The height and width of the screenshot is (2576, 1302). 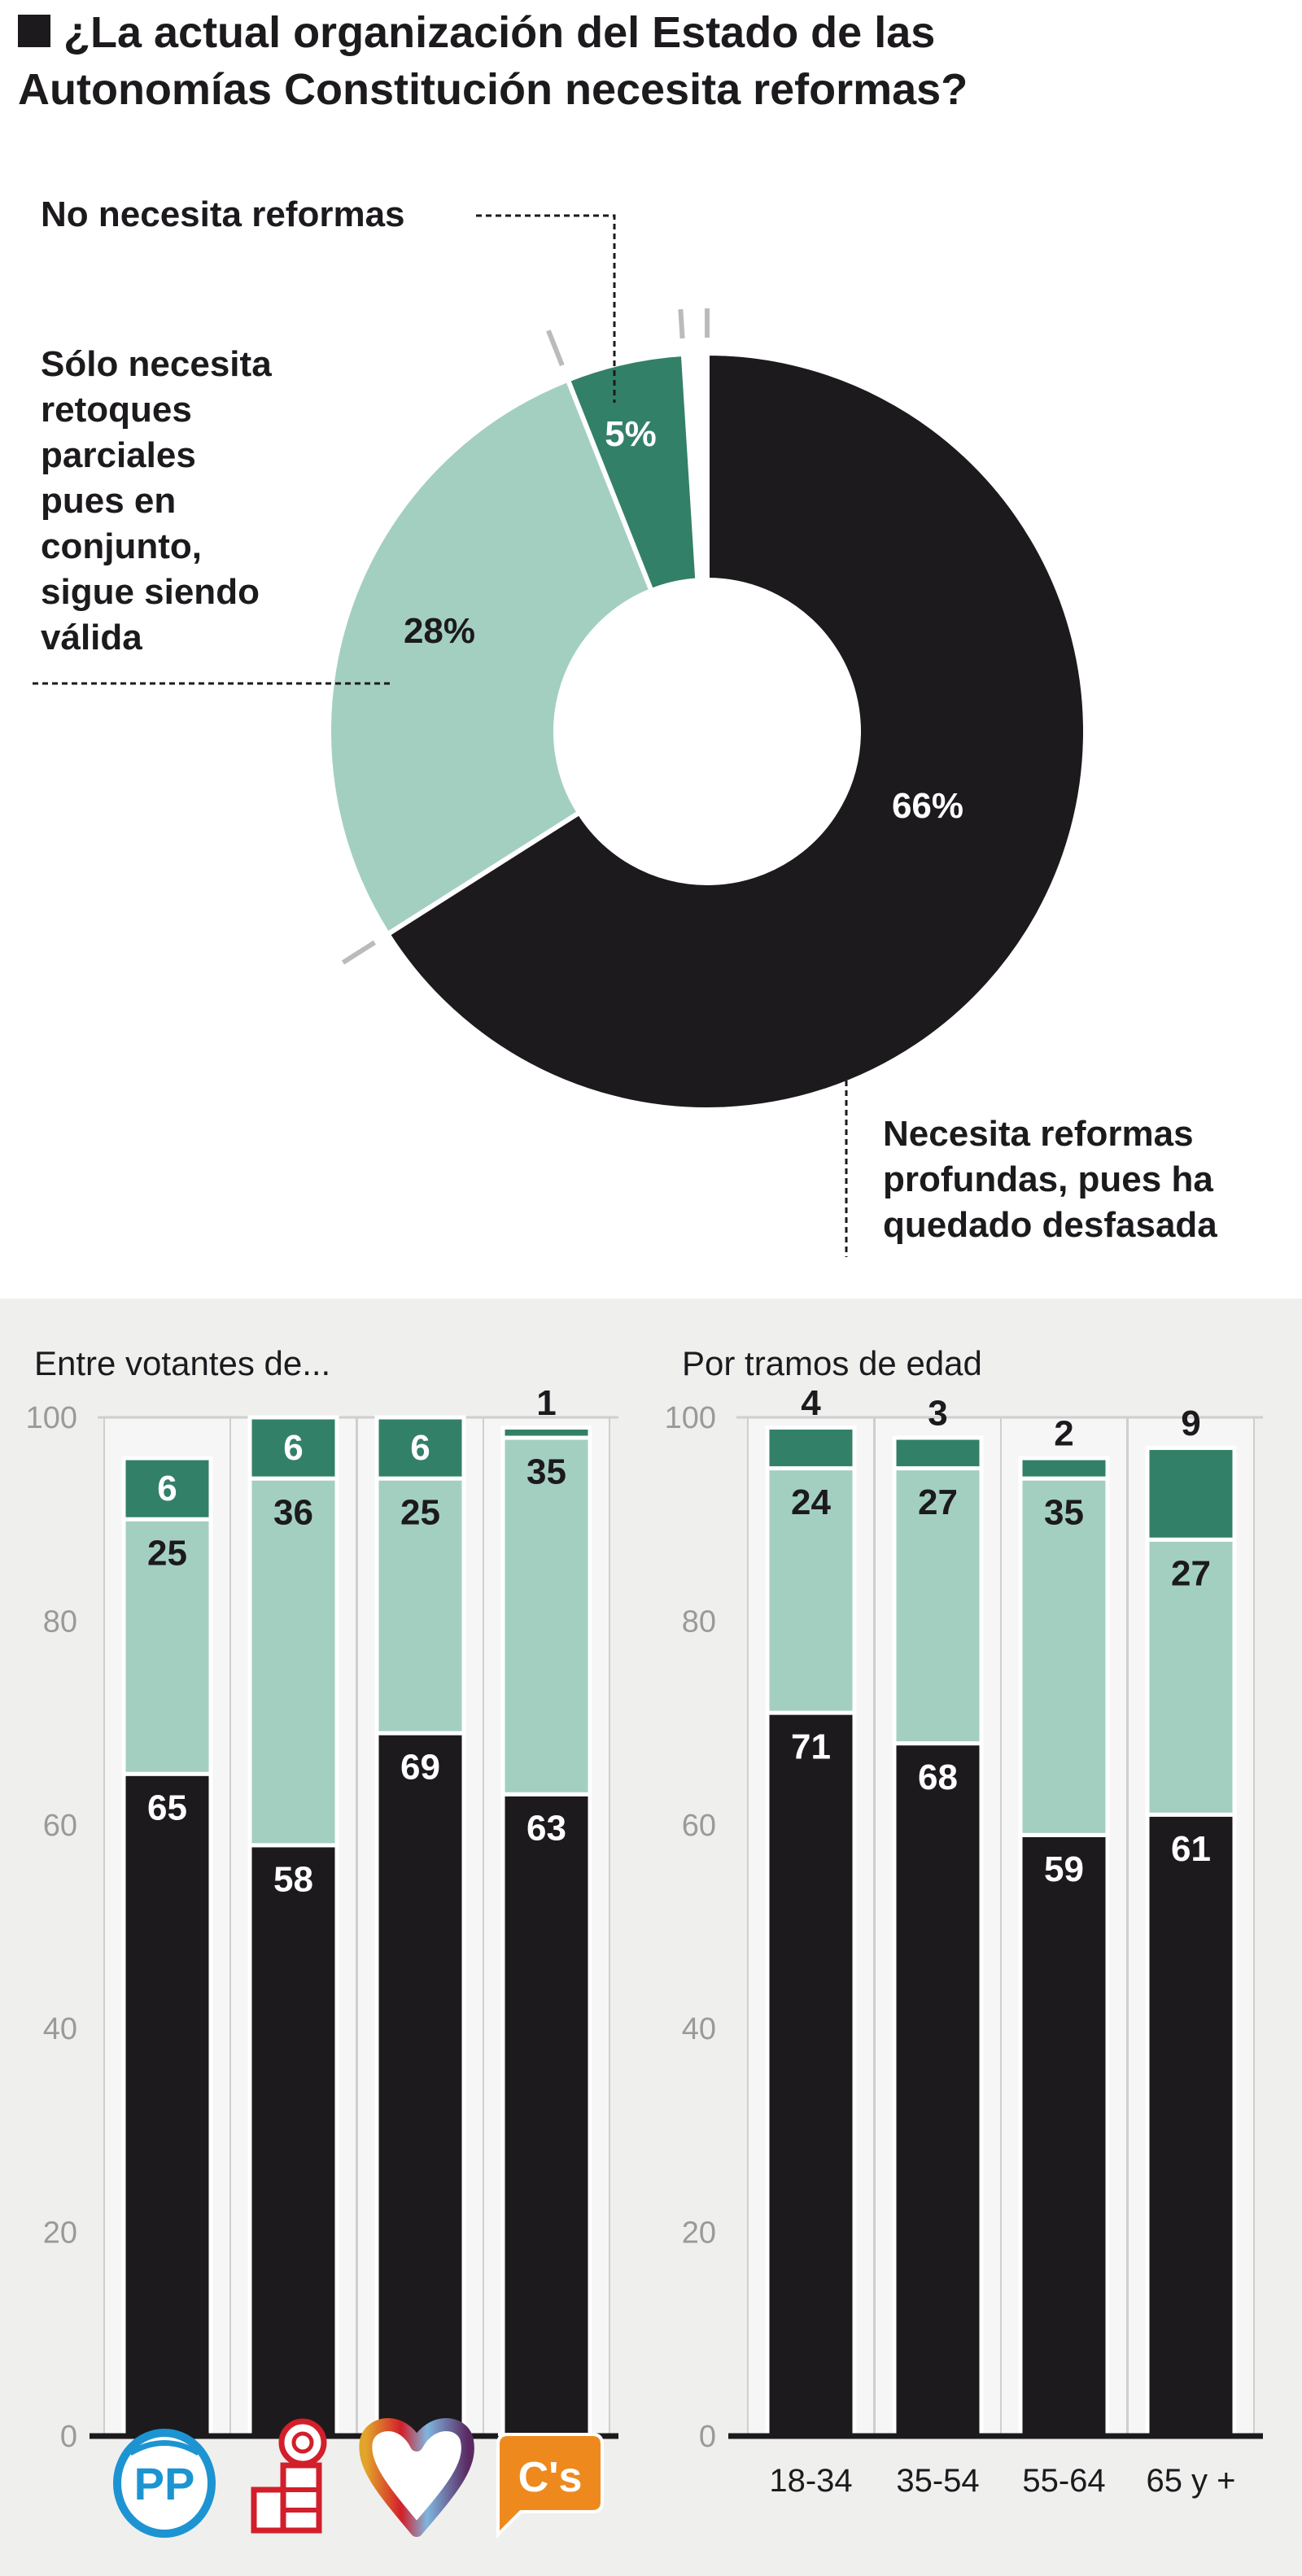 I want to click on slice-category-label: sigue siendo, so click(x=150, y=592).